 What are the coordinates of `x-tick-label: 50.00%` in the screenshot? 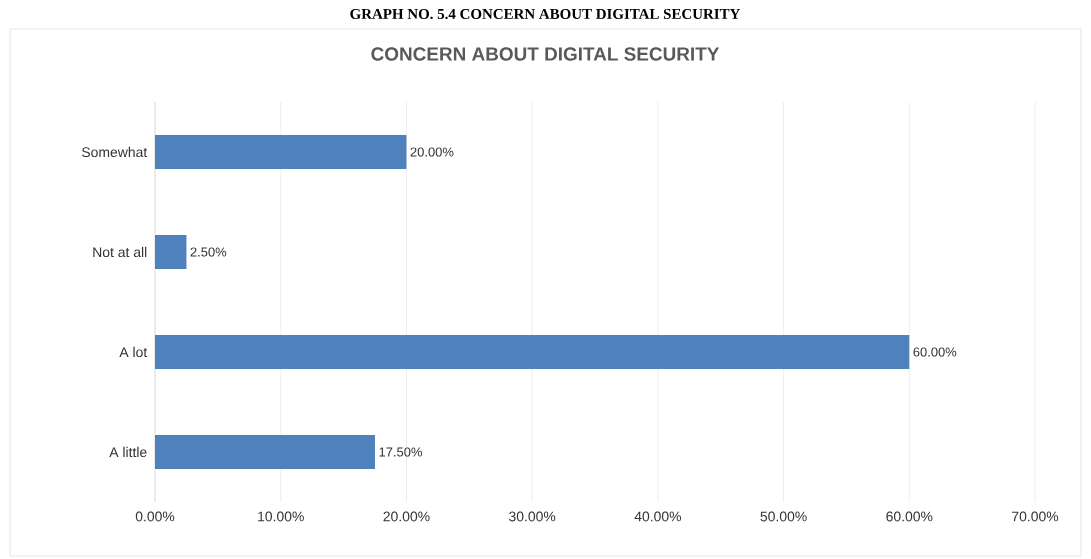 It's located at (783, 516).